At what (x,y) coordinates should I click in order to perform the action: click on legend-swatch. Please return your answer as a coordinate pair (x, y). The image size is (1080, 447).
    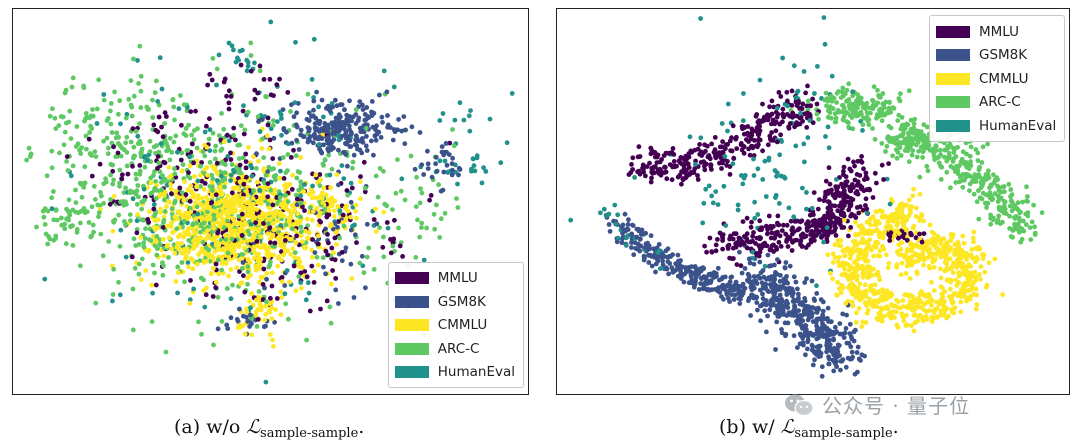
    Looking at the image, I should click on (411, 325).